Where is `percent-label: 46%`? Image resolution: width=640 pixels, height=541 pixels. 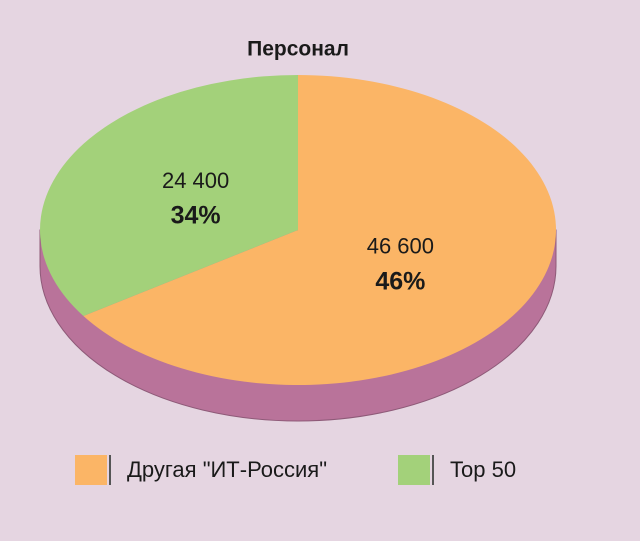 percent-label: 46% is located at coordinates (400, 282).